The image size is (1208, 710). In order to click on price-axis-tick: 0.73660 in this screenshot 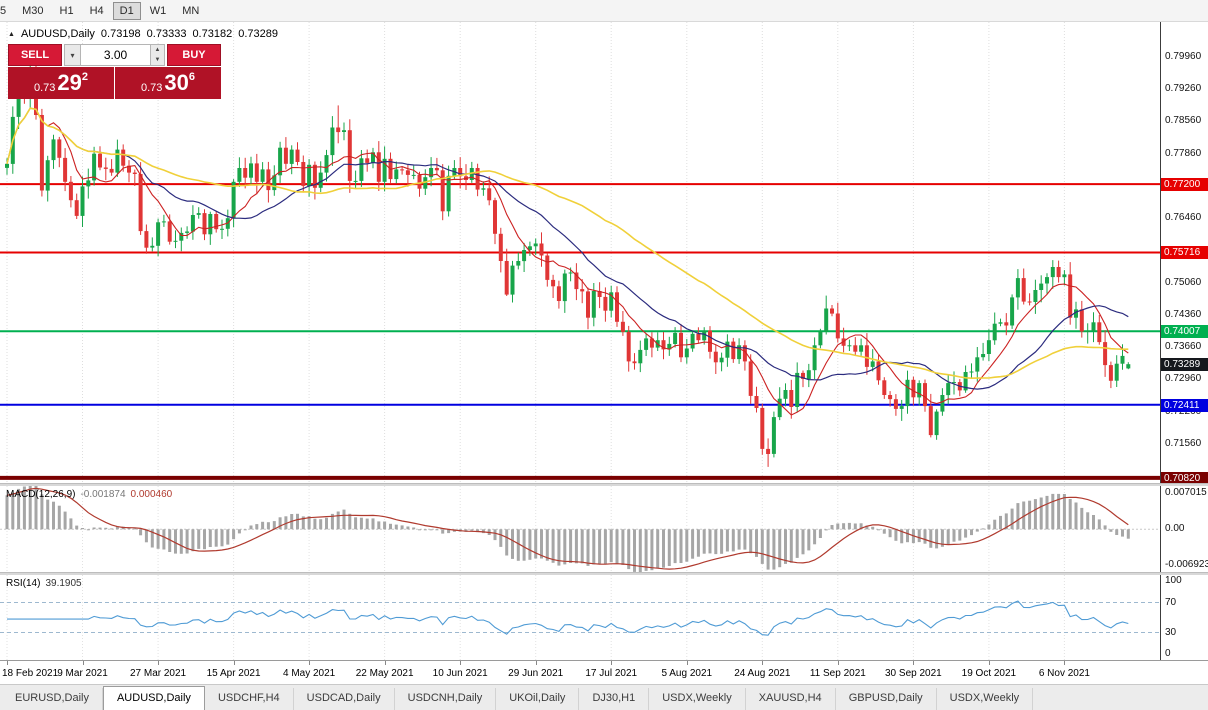, I will do `click(1183, 347)`.